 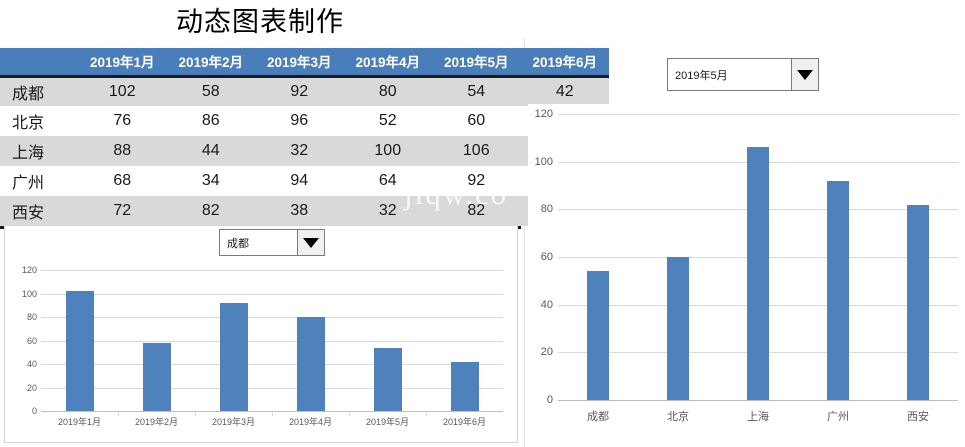 I want to click on table-column-header: 2019年1月, so click(x=122, y=63).